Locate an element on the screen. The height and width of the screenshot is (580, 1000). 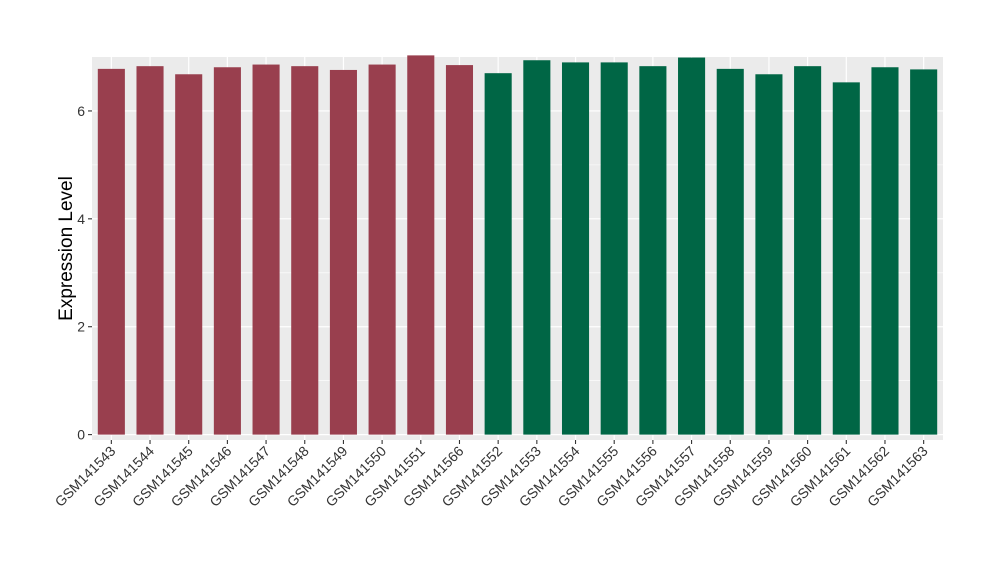
y-tick-label: 6 is located at coordinates (81, 111).